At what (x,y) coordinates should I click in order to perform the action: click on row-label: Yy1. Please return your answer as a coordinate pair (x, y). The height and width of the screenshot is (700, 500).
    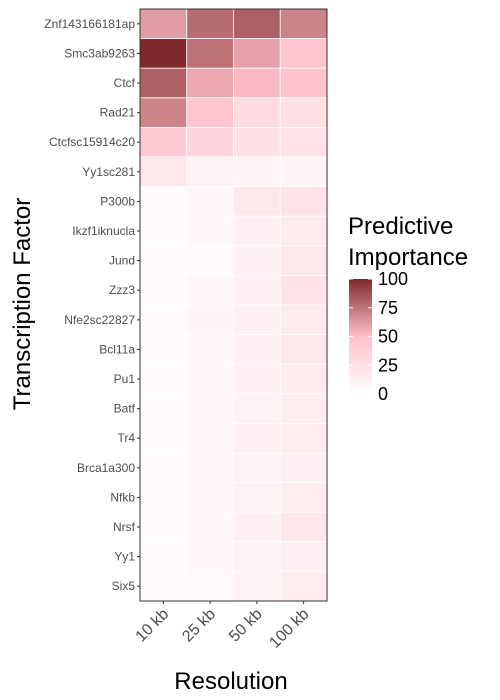
    Looking at the image, I should click on (124, 557).